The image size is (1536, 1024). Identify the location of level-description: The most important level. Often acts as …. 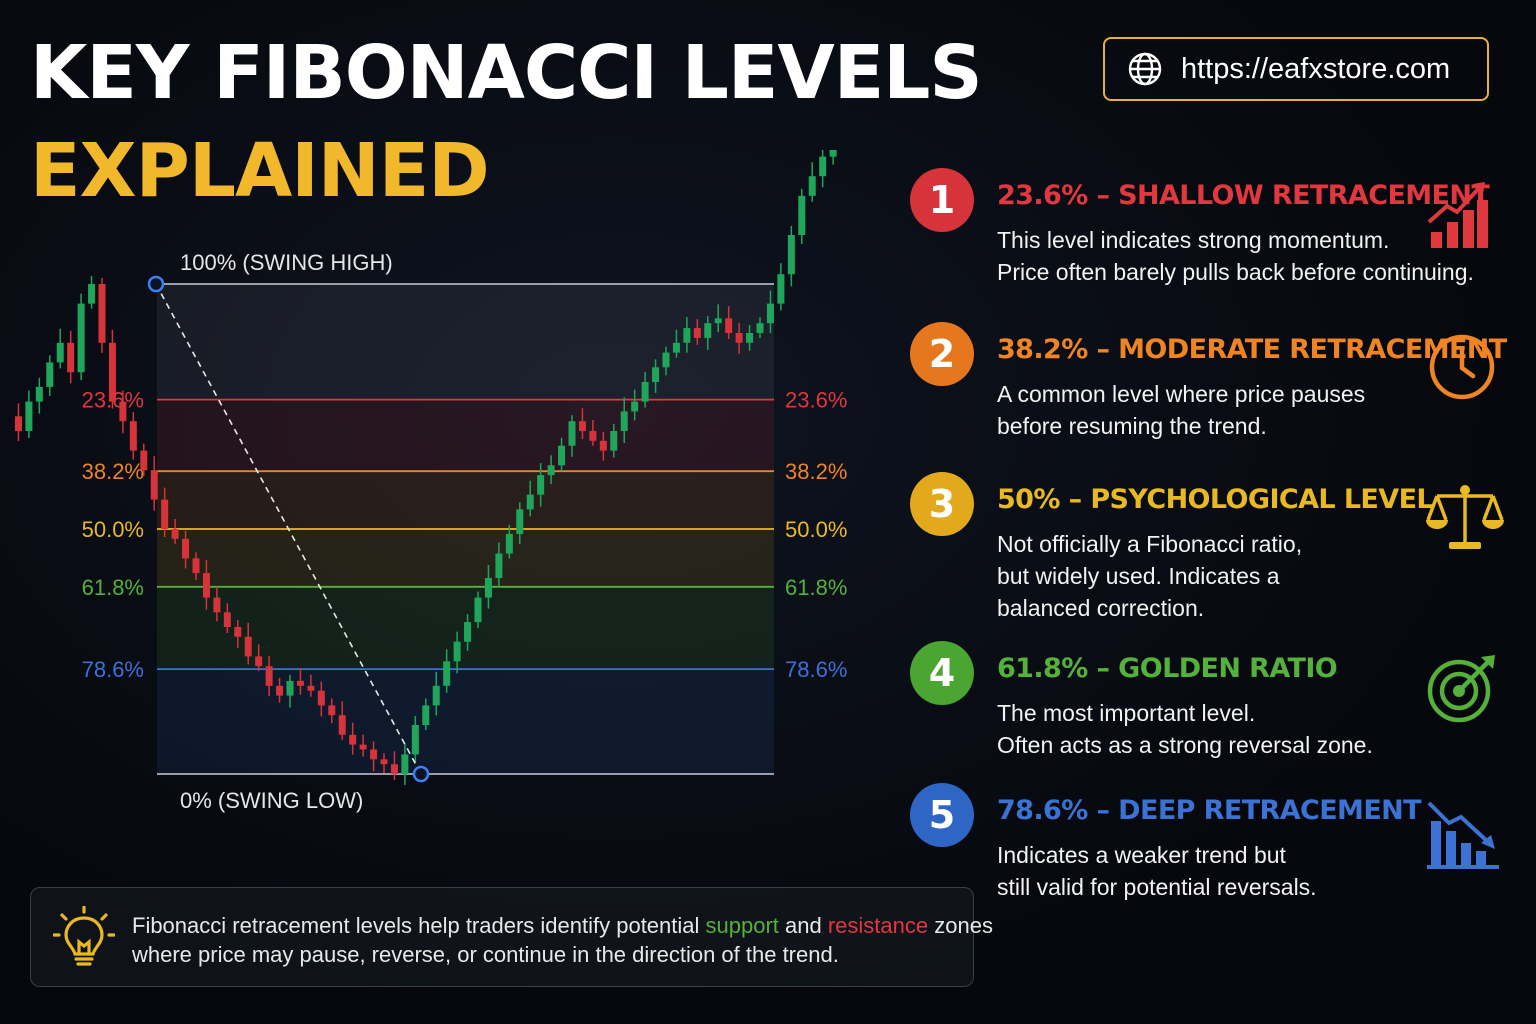
(1232, 729).